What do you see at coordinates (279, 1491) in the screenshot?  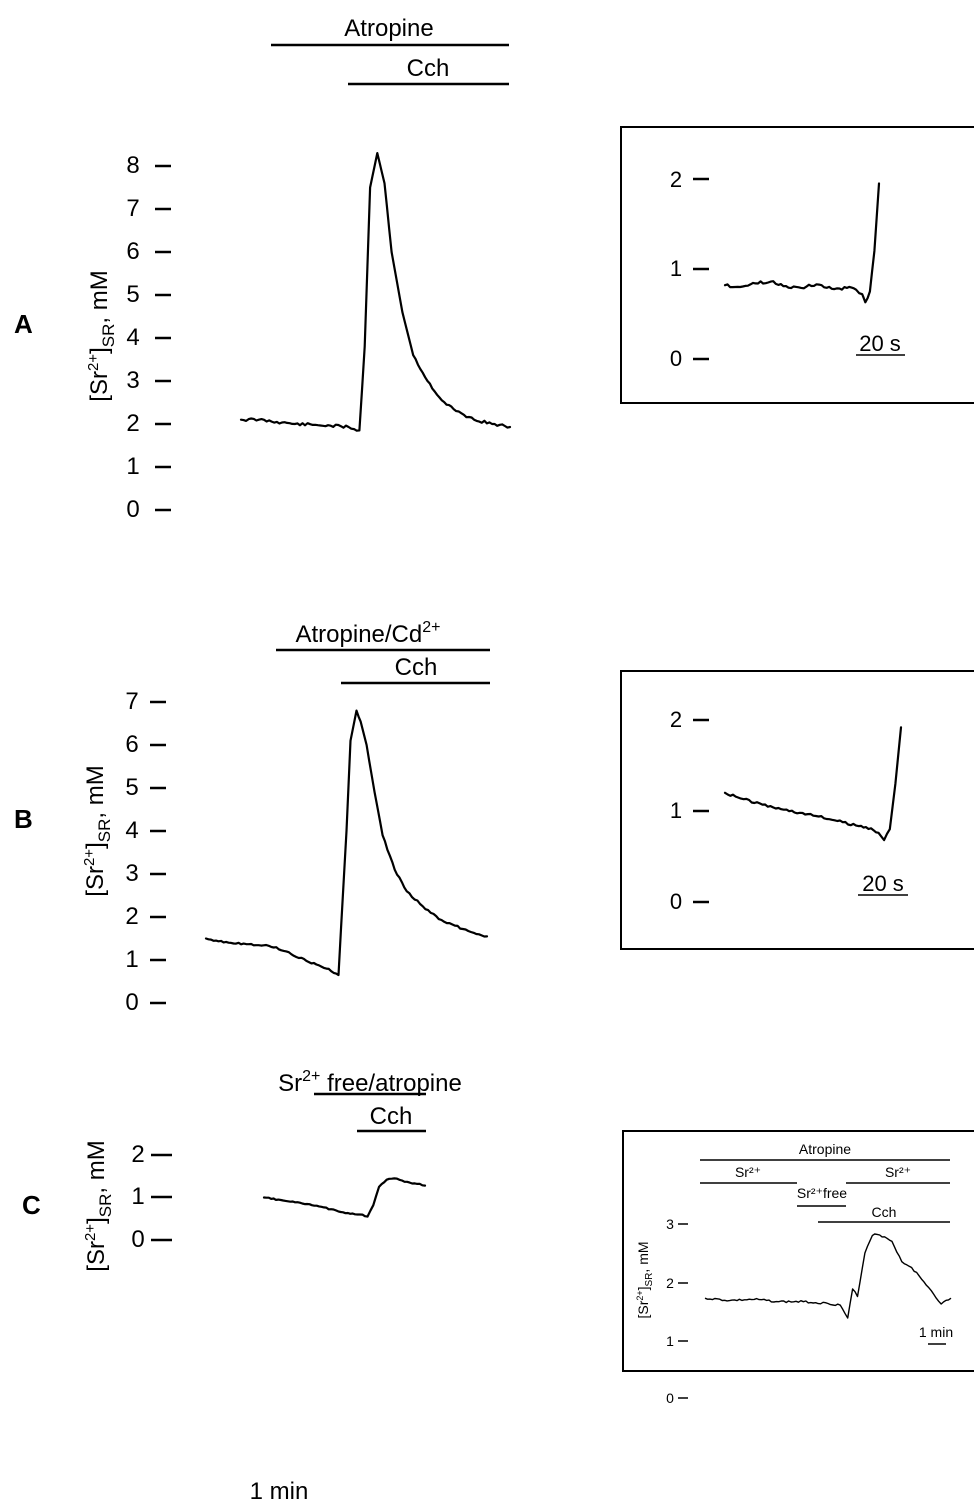 I see `panel-c-scale-label: 1 min` at bounding box center [279, 1491].